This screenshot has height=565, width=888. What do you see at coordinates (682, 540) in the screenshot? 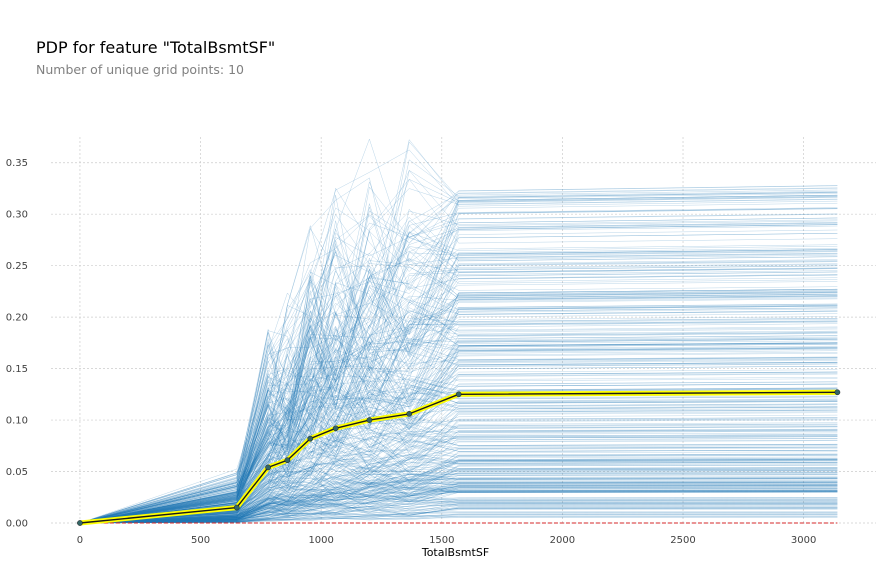
I see `x-tick-label: 2500` at bounding box center [682, 540].